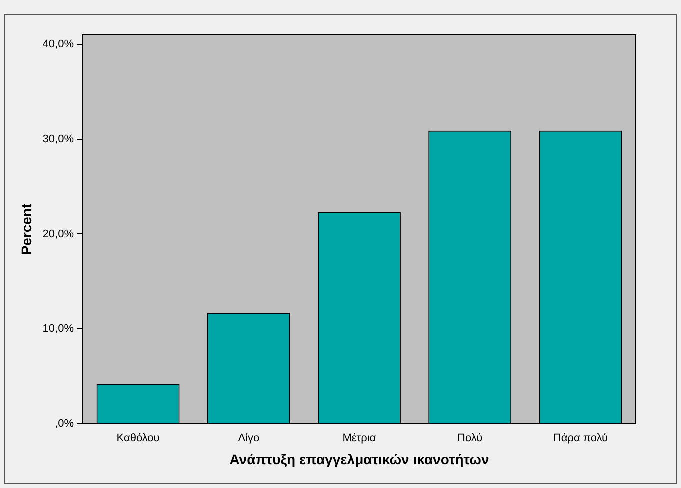  I want to click on x-tick-label: Καθόλου, so click(138, 438).